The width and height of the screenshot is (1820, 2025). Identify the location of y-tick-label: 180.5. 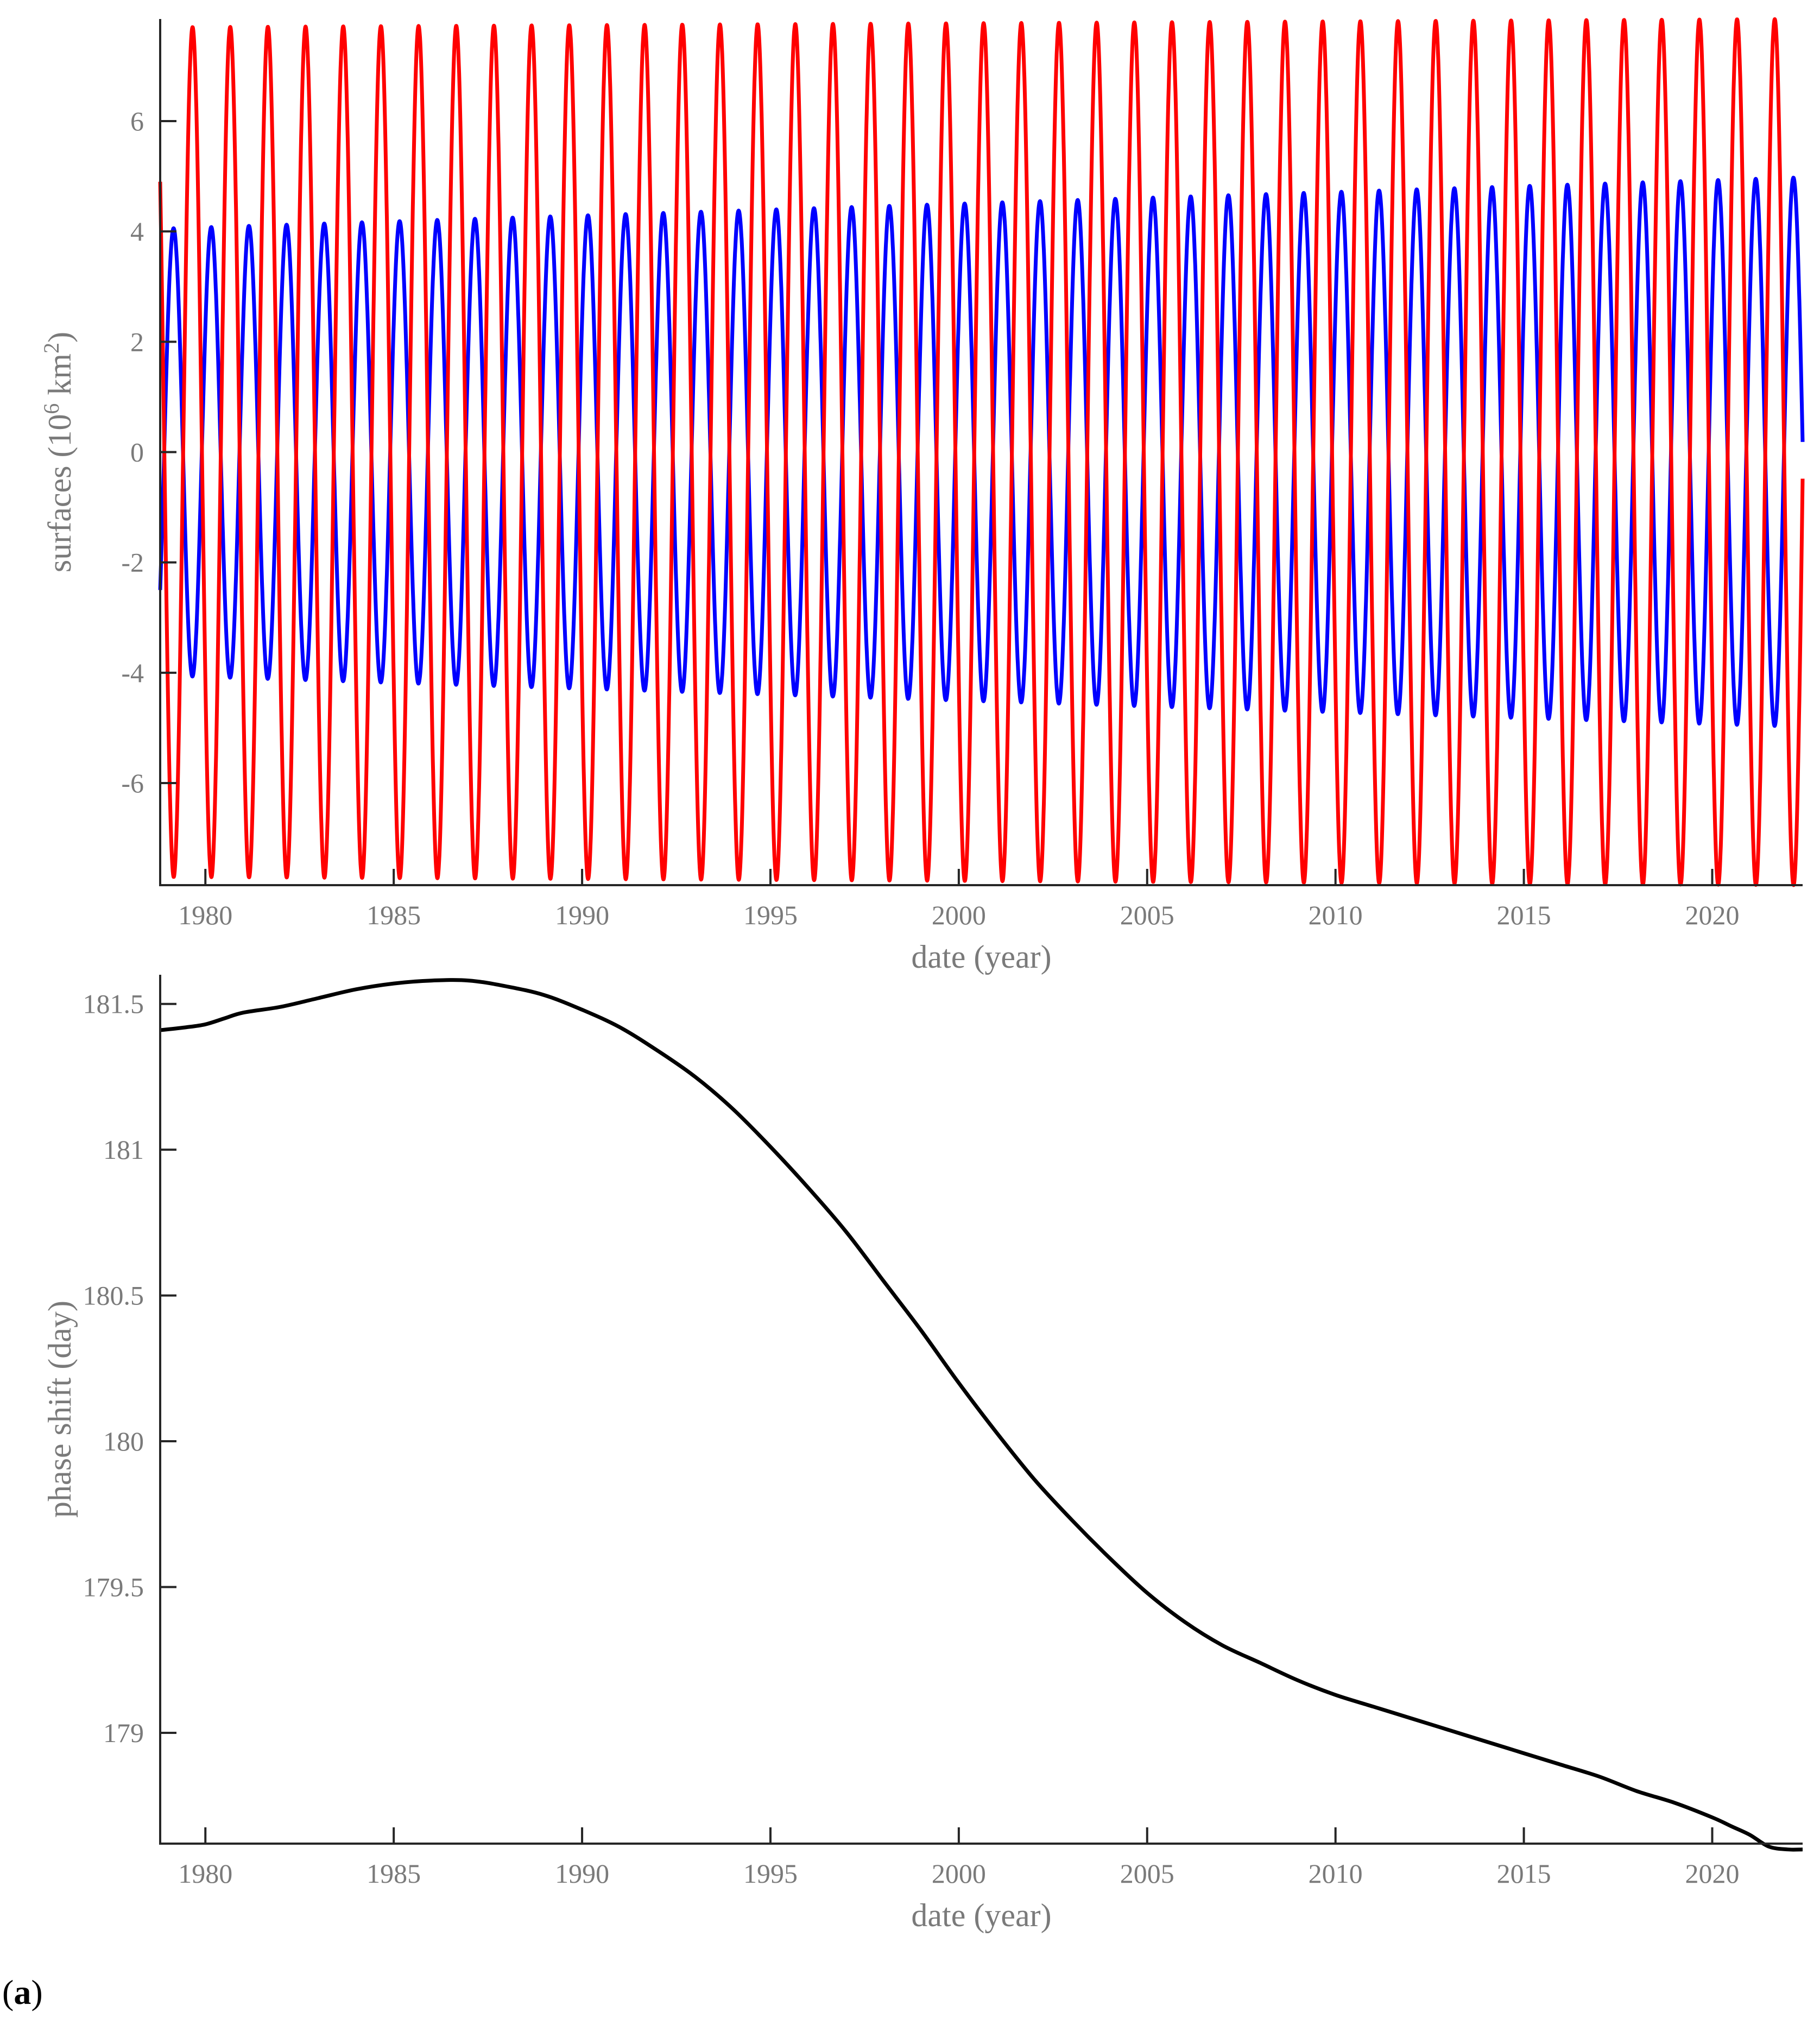
(113, 1295).